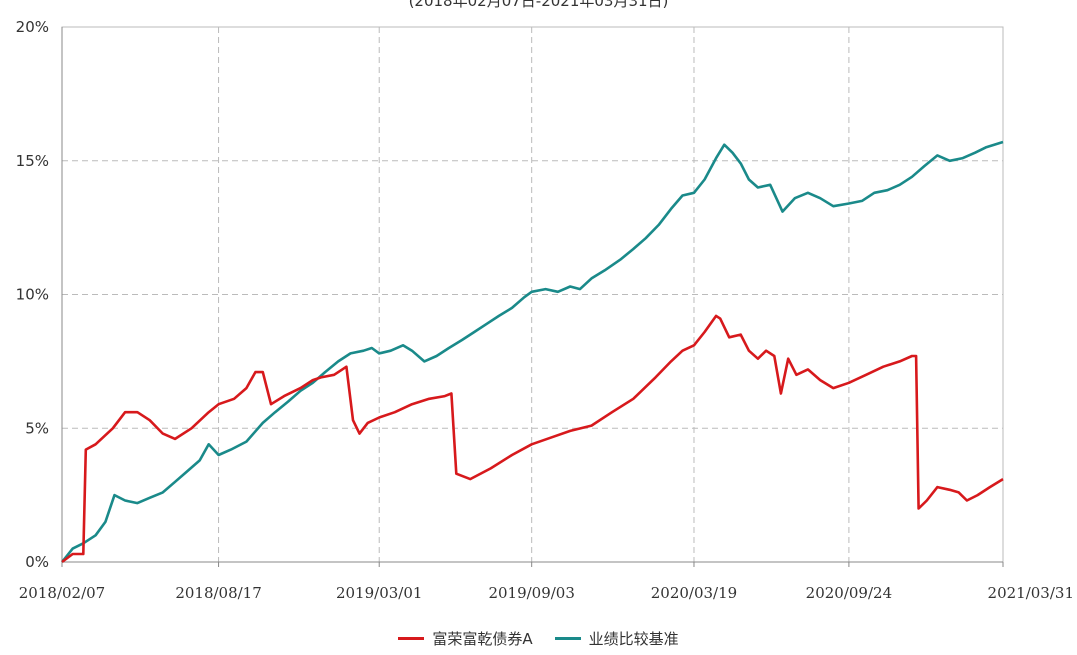 Image resolution: width=1077 pixels, height=655 pixels. What do you see at coordinates (37, 562) in the screenshot?
I see `y-tick-label: 0%` at bounding box center [37, 562].